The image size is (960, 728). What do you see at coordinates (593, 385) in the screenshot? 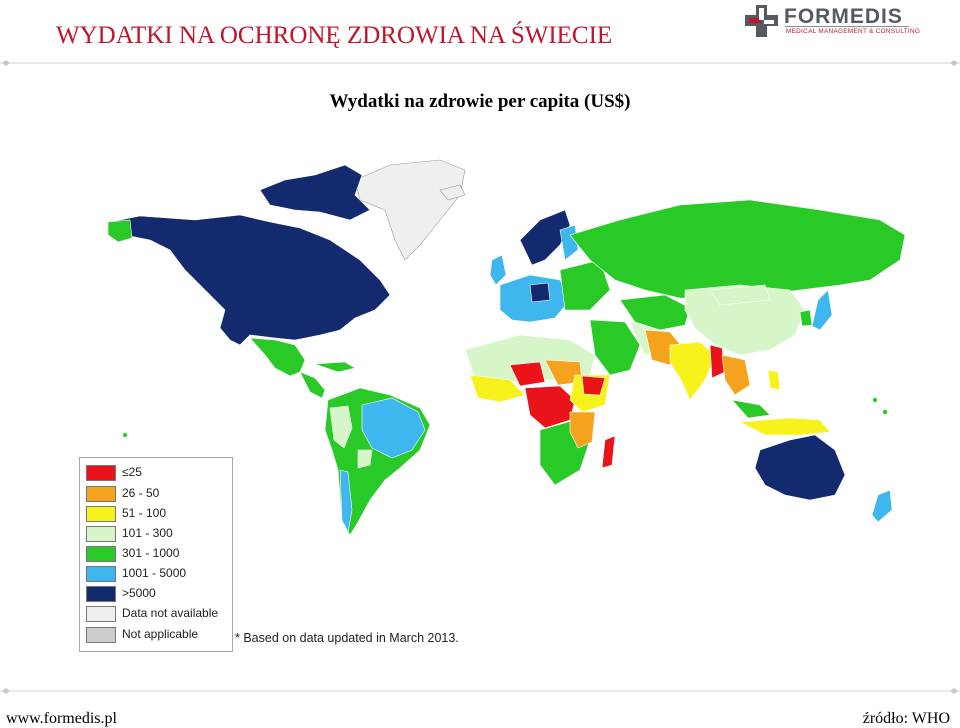
I see `region-ethiopia` at bounding box center [593, 385].